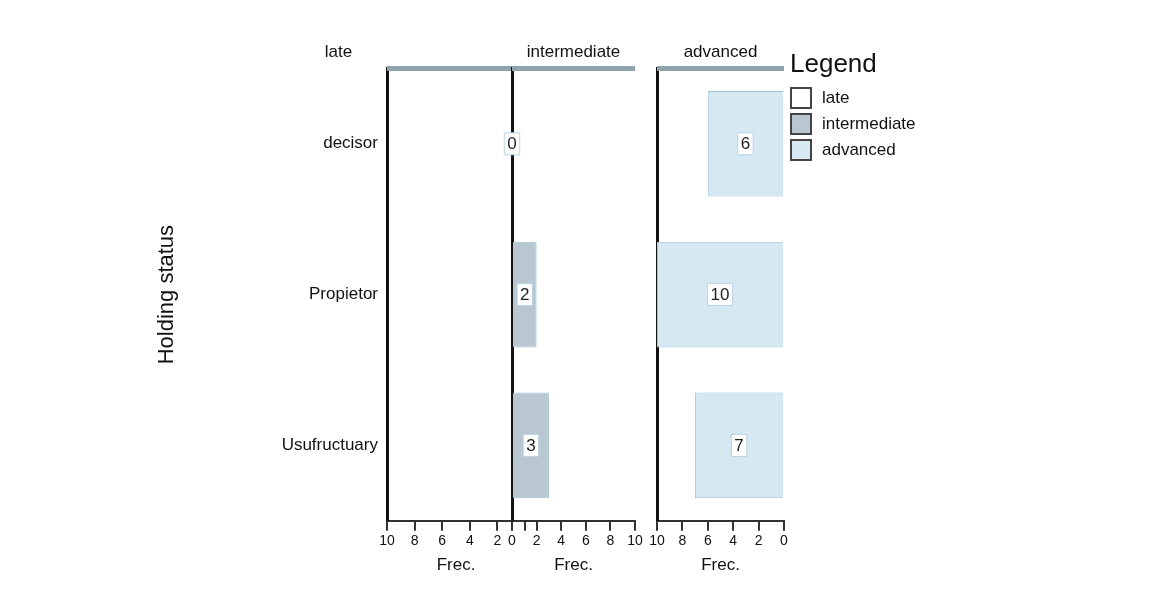  What do you see at coordinates (836, 98) in the screenshot?
I see `legend-label: late` at bounding box center [836, 98].